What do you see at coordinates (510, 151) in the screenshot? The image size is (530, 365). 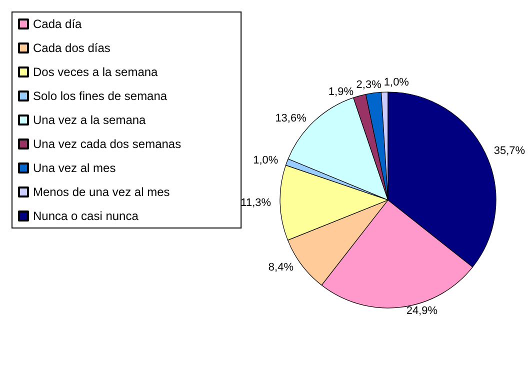 I see `data-label: 35,7%` at bounding box center [510, 151].